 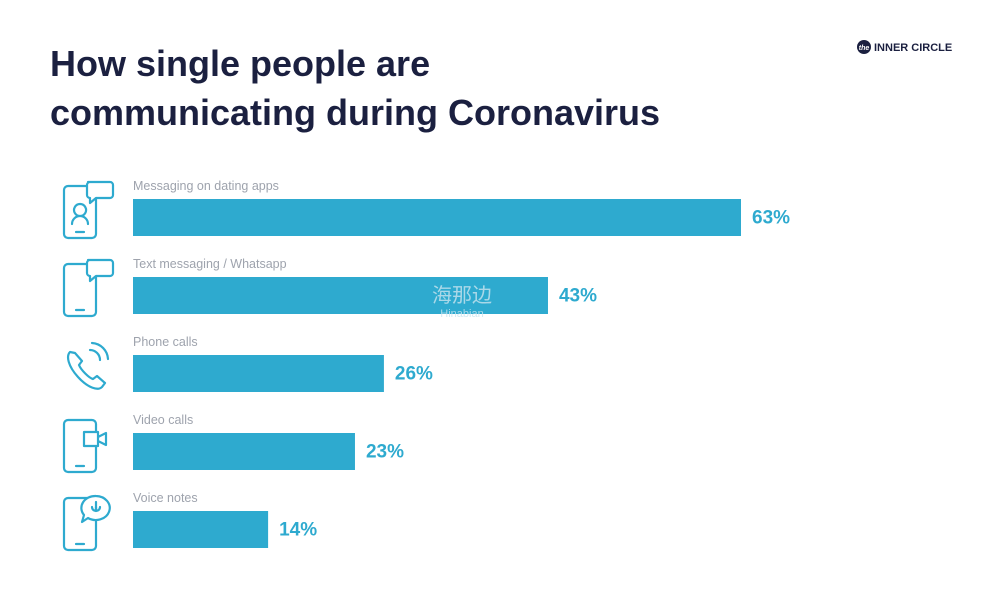 What do you see at coordinates (414, 374) in the screenshot?
I see `value-label: 26%` at bounding box center [414, 374].